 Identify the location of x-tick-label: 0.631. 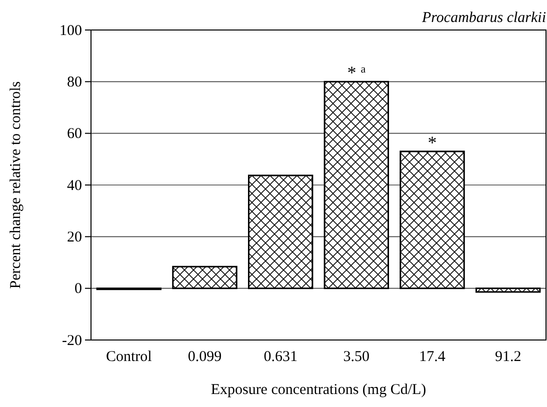
(281, 357).